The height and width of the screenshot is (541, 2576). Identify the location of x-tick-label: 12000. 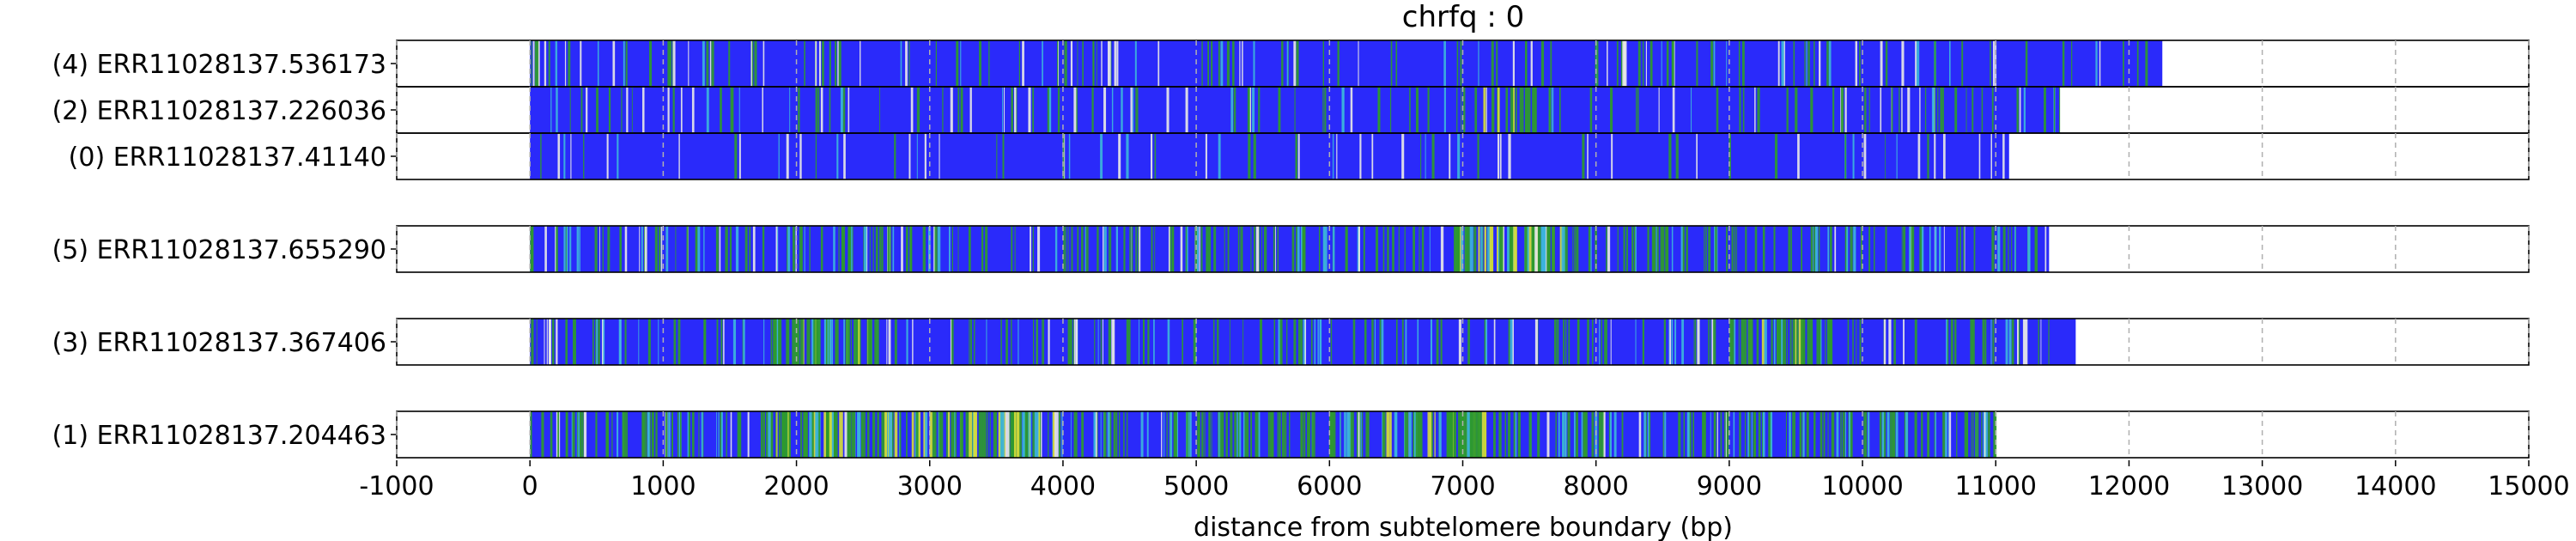
(2129, 486).